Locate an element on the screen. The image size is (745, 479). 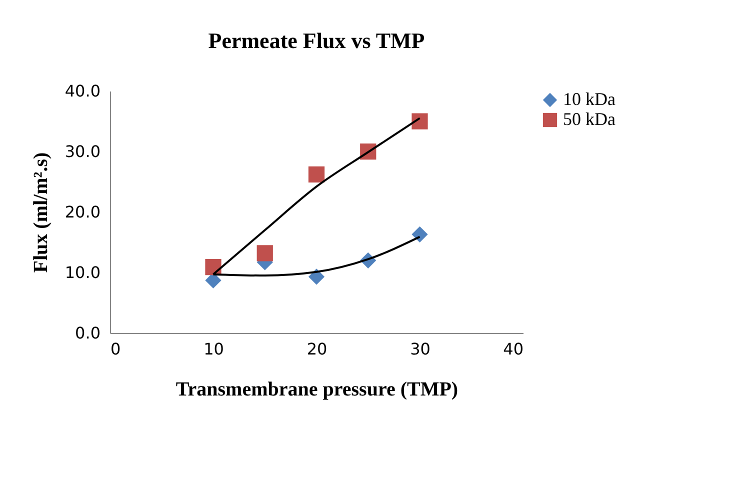
y-tick-label: 20.0 is located at coordinates (82, 212).